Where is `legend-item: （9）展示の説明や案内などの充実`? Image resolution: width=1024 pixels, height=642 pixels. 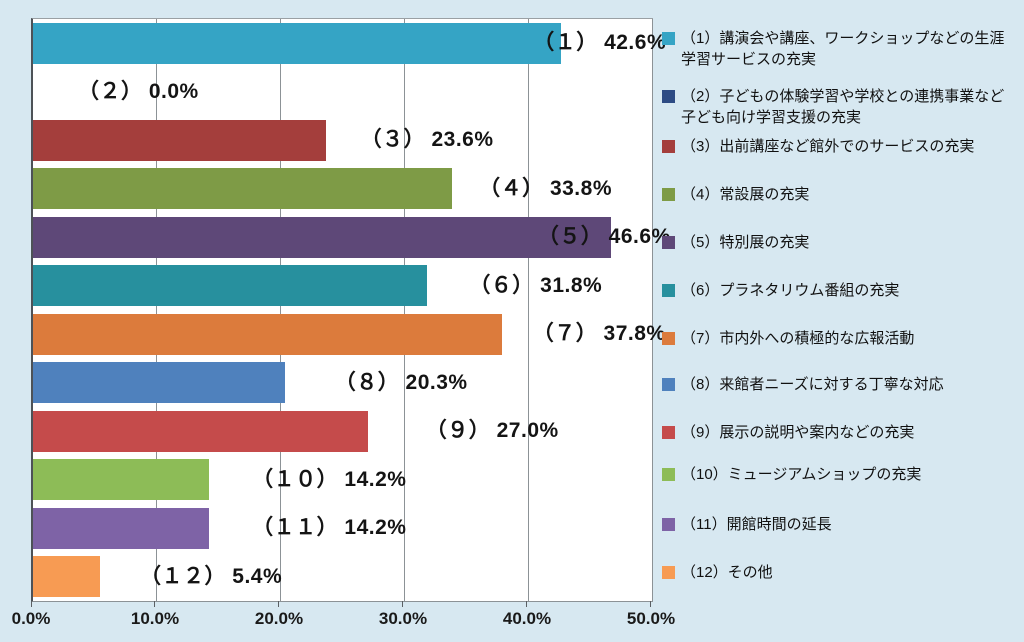
legend-item: （9）展示の説明や案内などの充実 is located at coordinates (838, 432).